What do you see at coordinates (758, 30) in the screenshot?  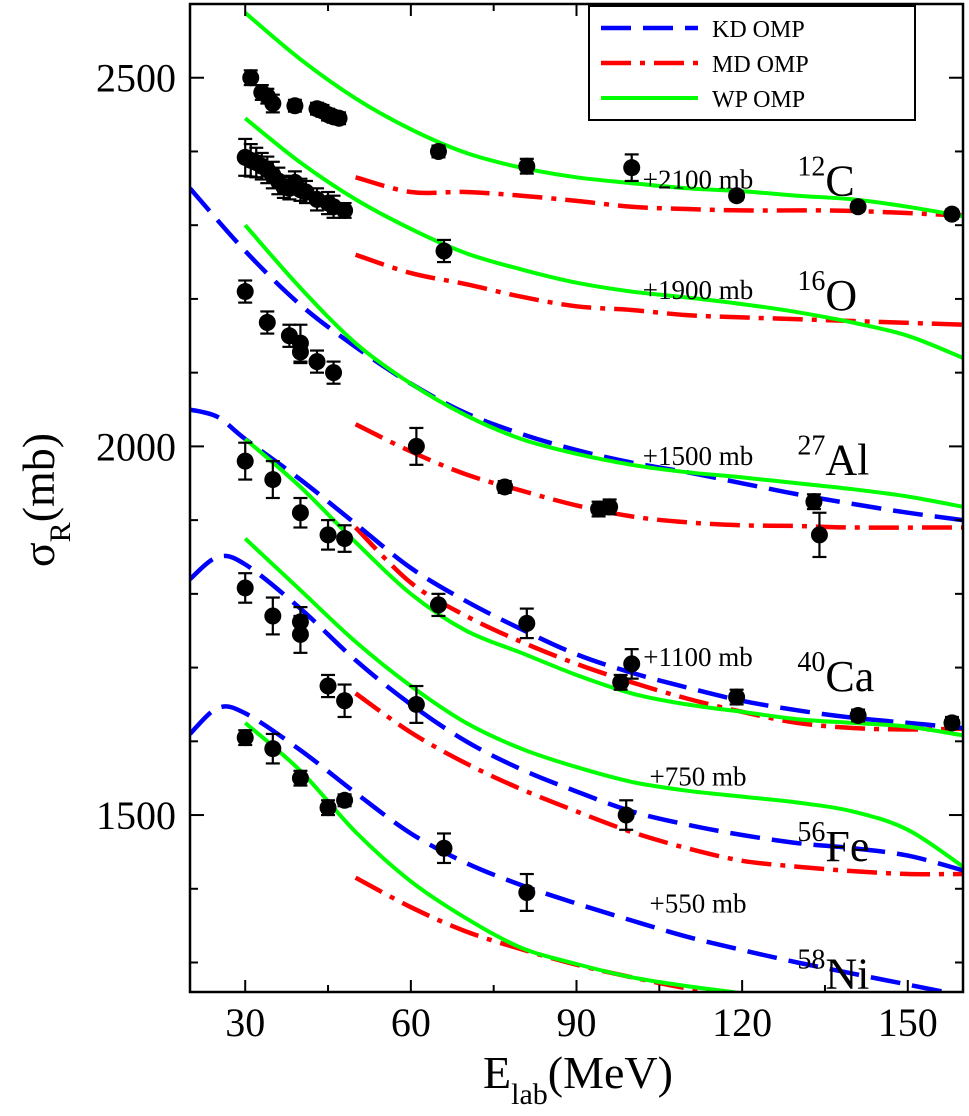 I see `legend-label-kd: KD OMP` at bounding box center [758, 30].